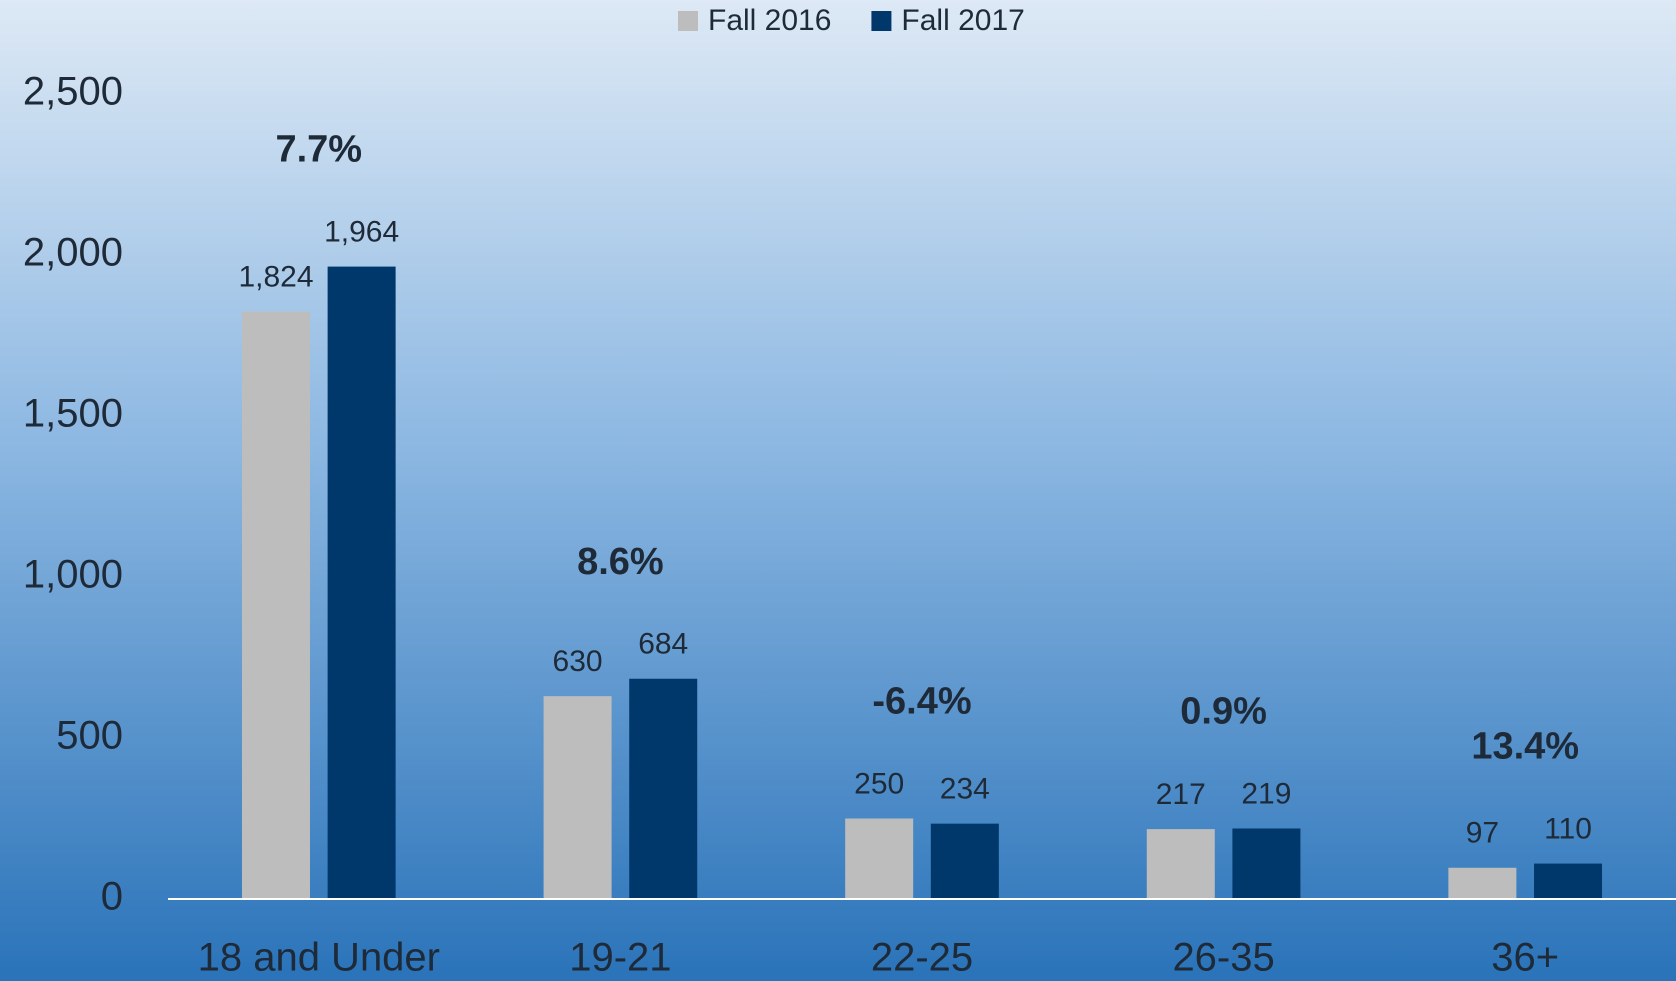  What do you see at coordinates (1525, 958) in the screenshot?
I see `x-tick-label: 36+` at bounding box center [1525, 958].